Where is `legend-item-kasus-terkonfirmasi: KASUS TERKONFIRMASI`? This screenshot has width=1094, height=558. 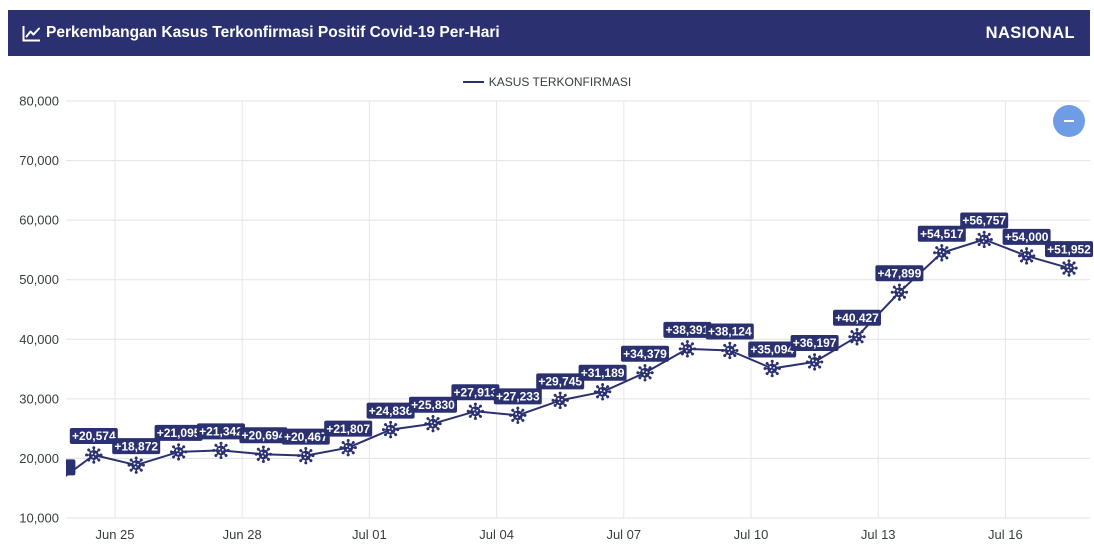
legend-item-kasus-terkonfirmasi: KASUS TERKONFIRMASI is located at coordinates (546, 82).